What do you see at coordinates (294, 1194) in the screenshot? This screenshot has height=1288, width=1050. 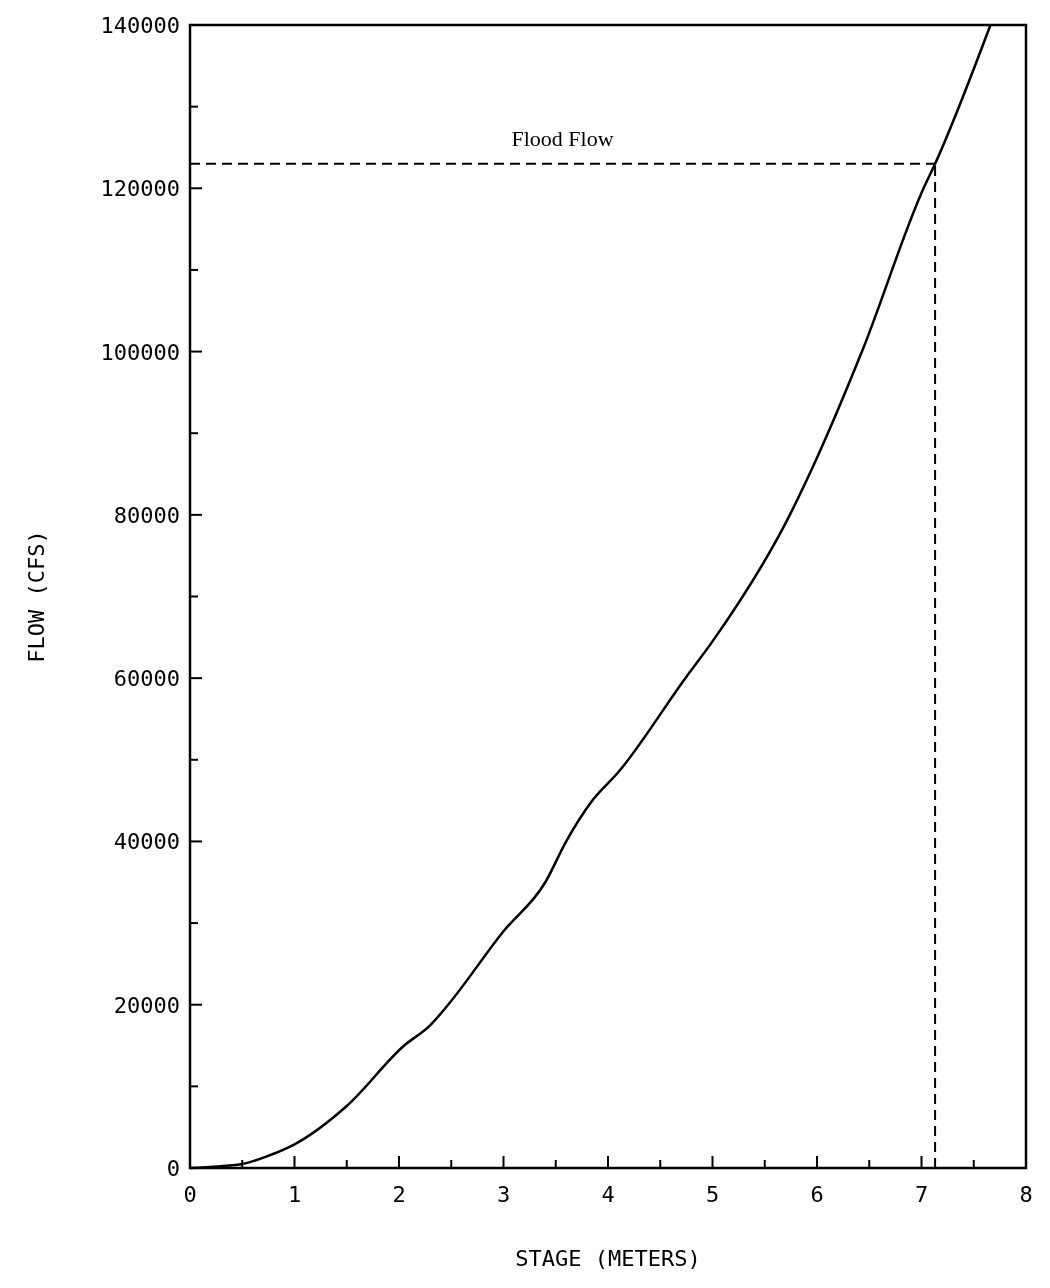 I see `x-tick-label: 1` at bounding box center [294, 1194].